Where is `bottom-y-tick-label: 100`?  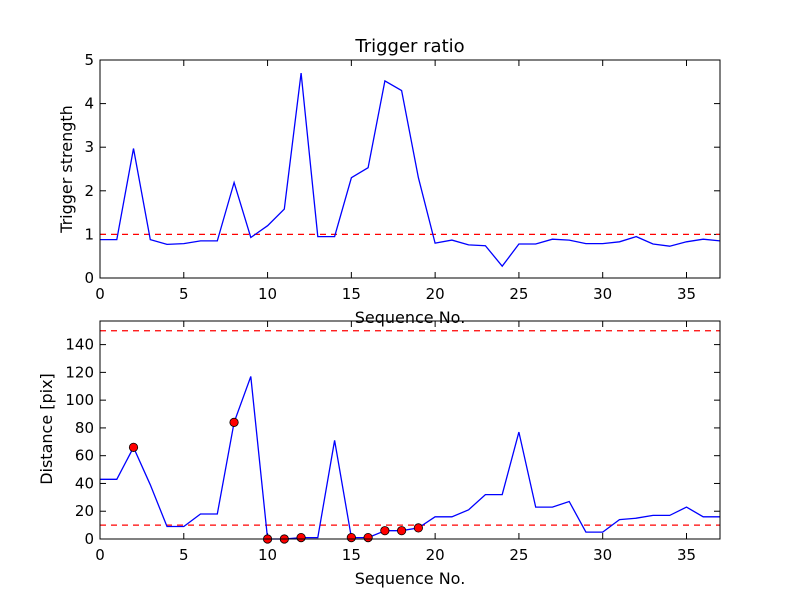
bottom-y-tick-label: 100 is located at coordinates (79, 400).